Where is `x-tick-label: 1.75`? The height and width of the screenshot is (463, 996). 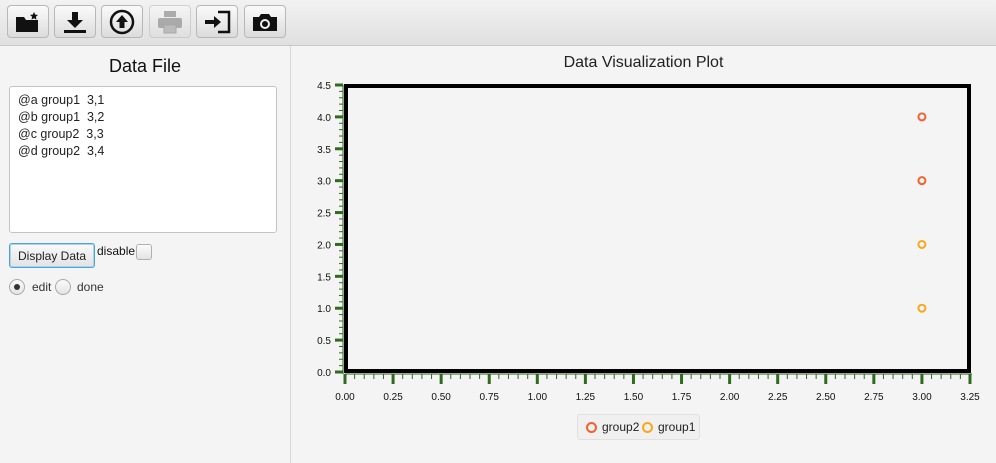
x-tick-label: 1.75 is located at coordinates (682, 397).